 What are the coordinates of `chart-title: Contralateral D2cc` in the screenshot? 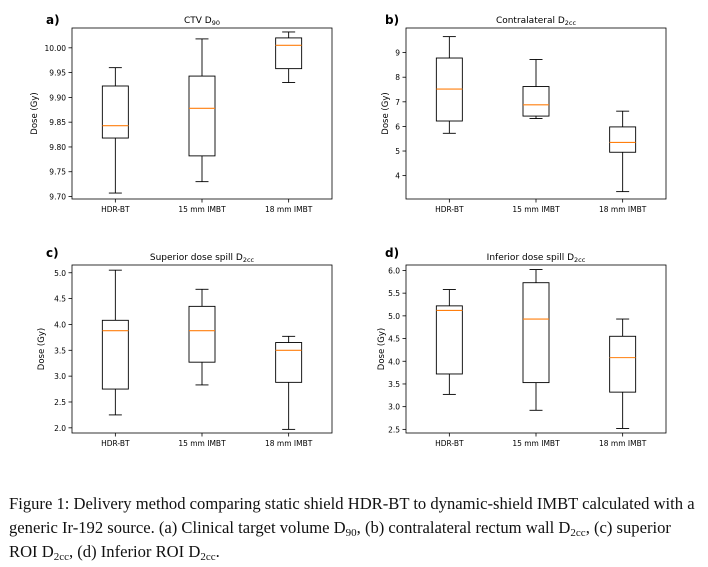 It's located at (536, 21).